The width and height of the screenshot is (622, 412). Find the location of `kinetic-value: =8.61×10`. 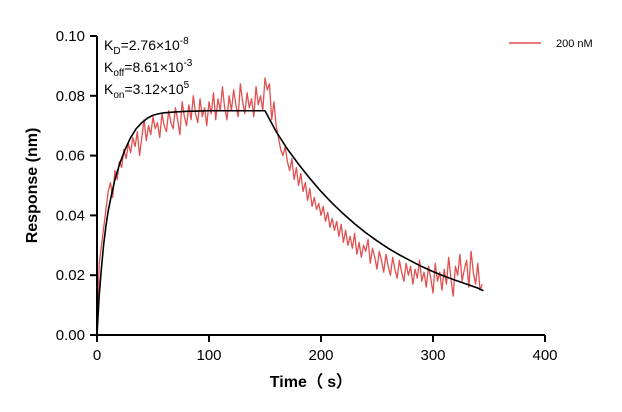

kinetic-value: =8.61×10 is located at coordinates (153, 67).